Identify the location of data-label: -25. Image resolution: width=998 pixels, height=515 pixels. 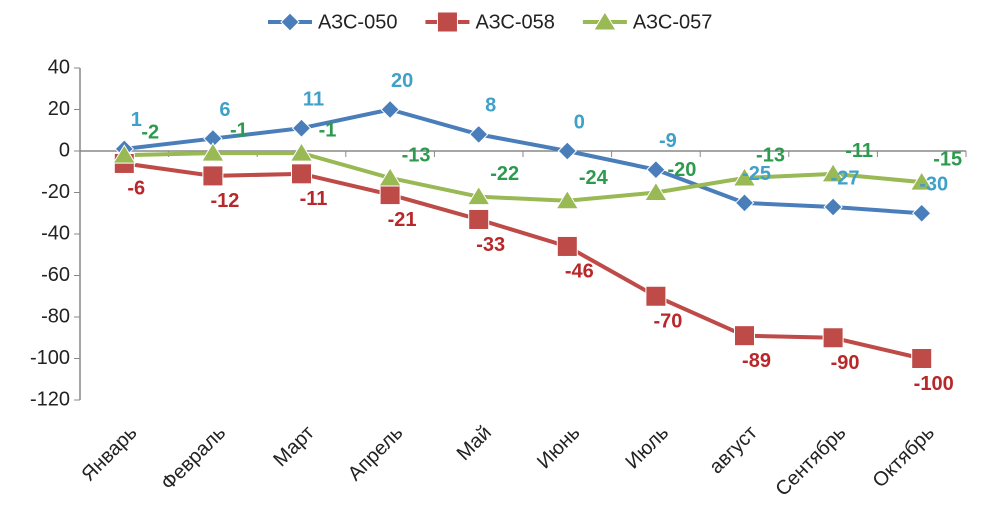
(756, 174).